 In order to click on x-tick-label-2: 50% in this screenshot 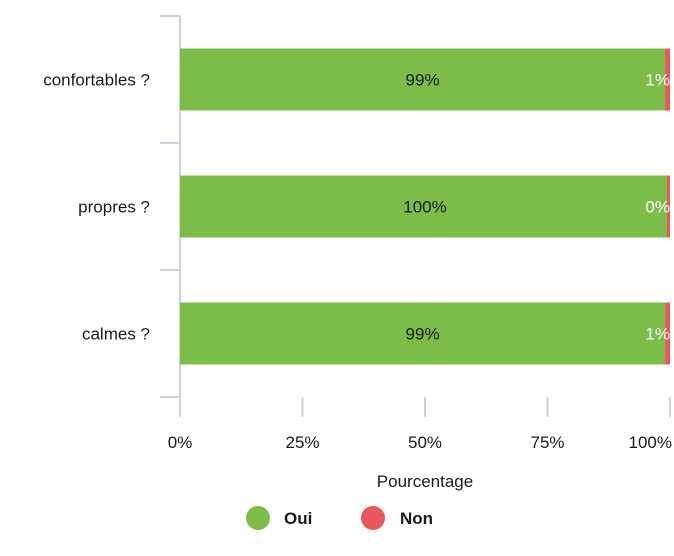, I will do `click(425, 442)`.